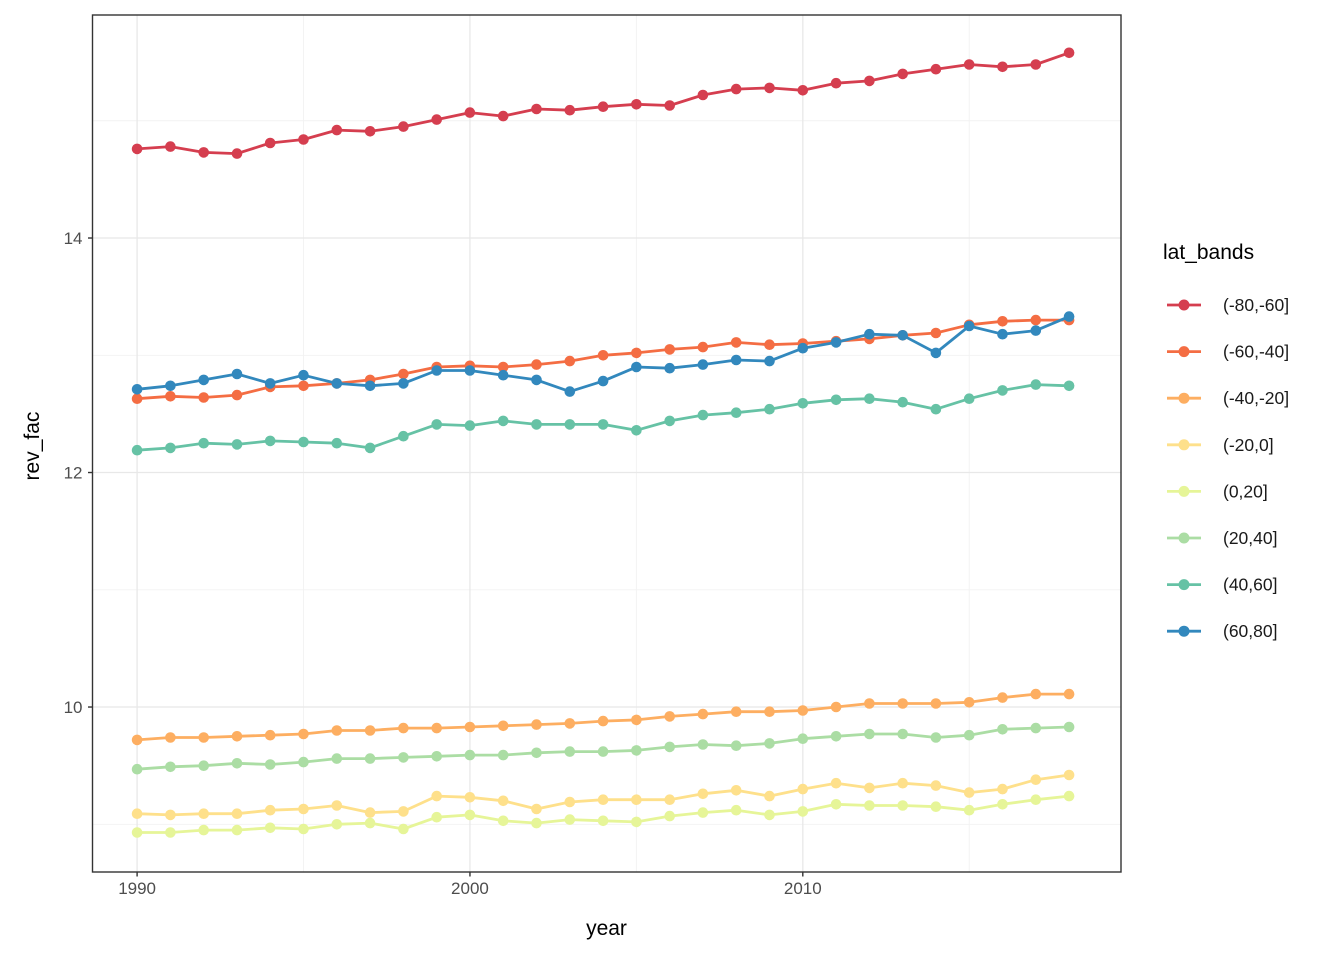 This screenshot has width=1344, height=960. I want to click on y-tick-label: 10, so click(73, 707).